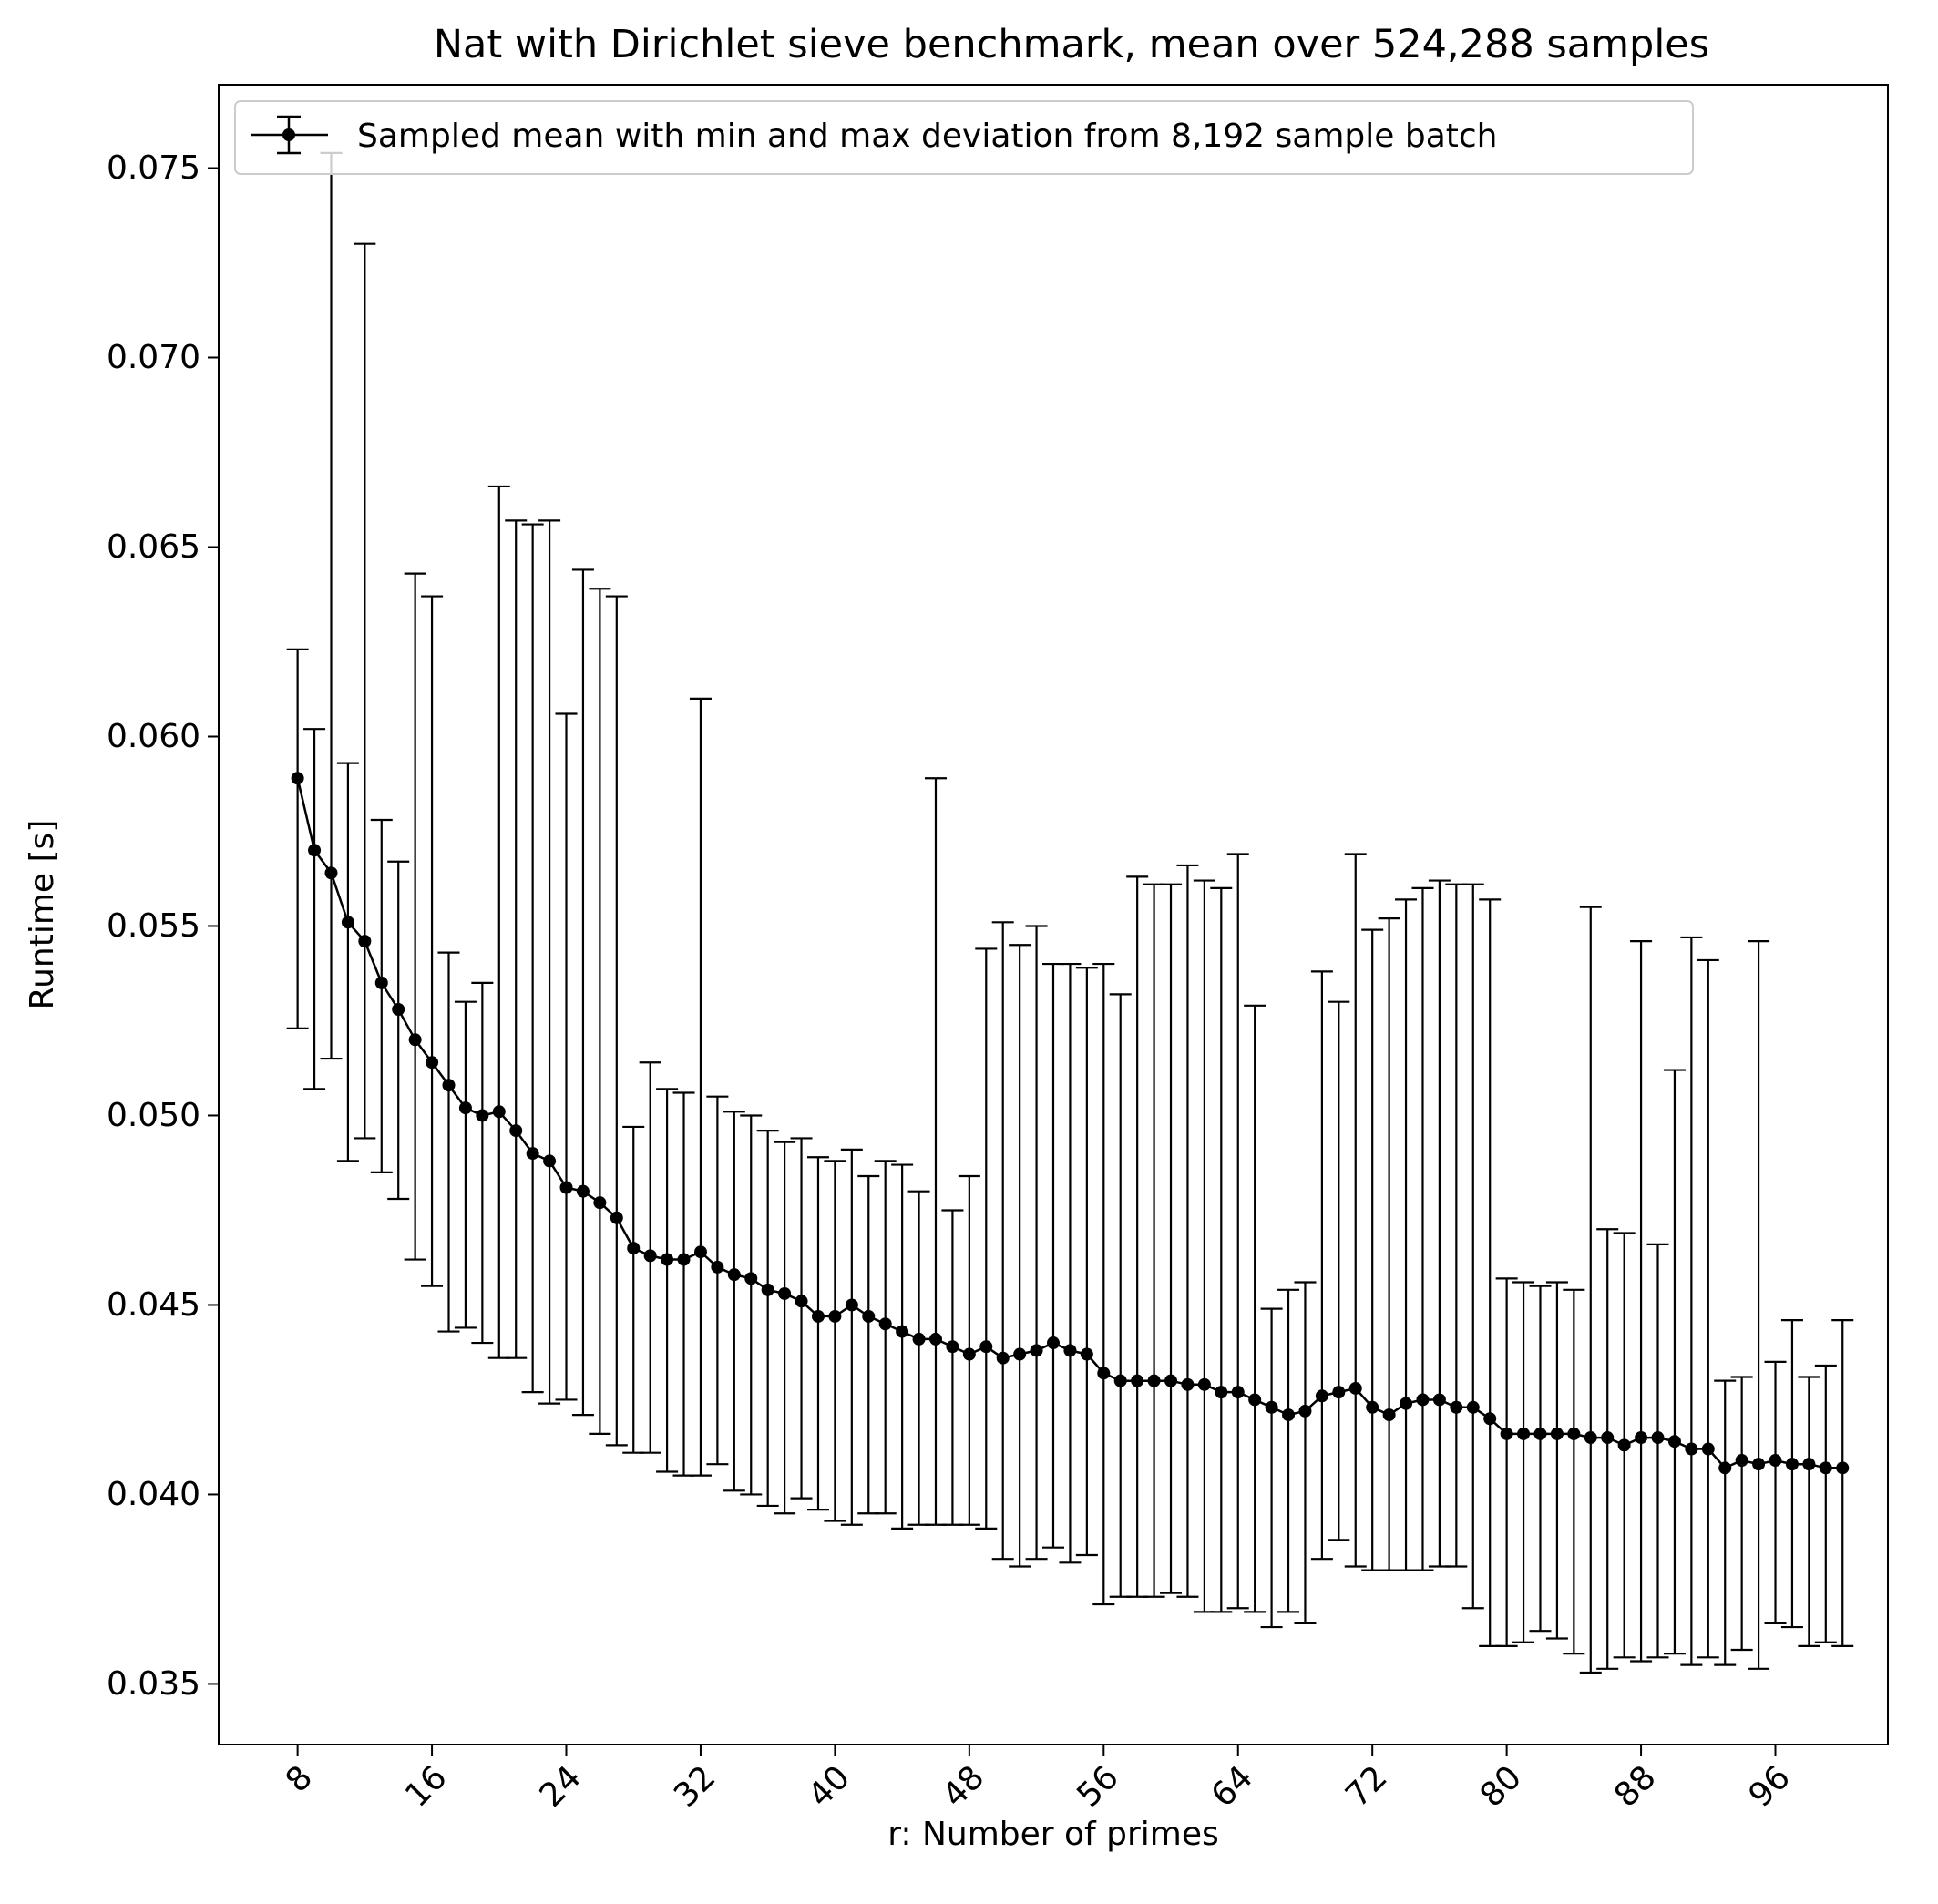 The height and width of the screenshot is (1904, 1938). Describe the element at coordinates (153, 358) in the screenshot. I see `y-tick-label-7: 0.070` at that location.